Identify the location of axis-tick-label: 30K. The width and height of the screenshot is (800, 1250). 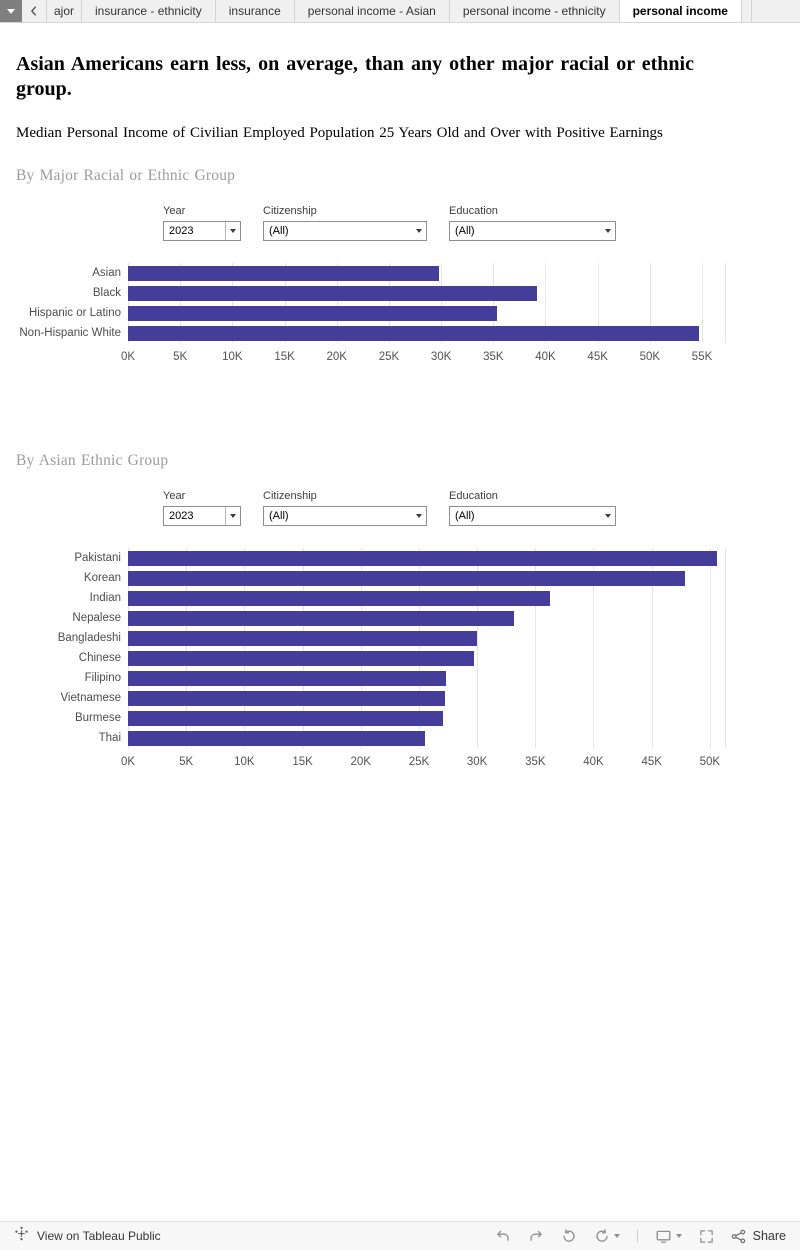
(441, 357).